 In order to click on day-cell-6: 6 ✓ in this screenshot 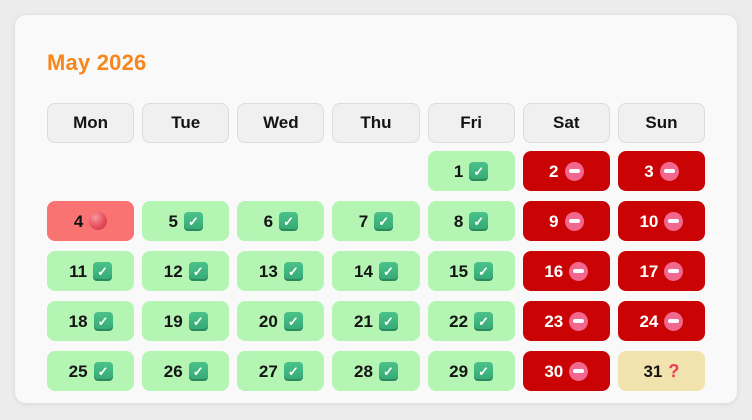, I will do `click(281, 221)`.